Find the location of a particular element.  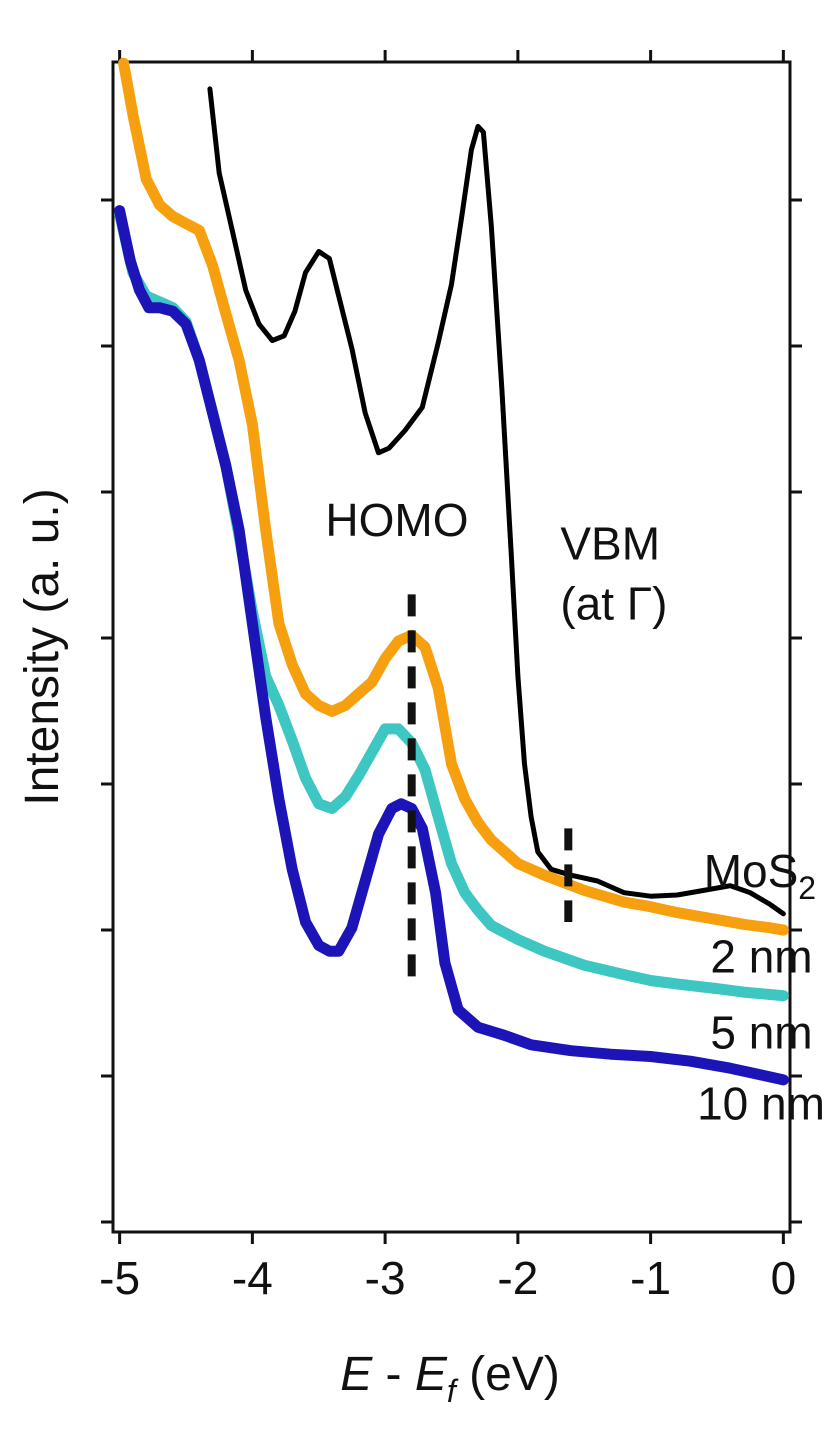

x-axis-label-sep: - is located at coordinates (393, 1374).